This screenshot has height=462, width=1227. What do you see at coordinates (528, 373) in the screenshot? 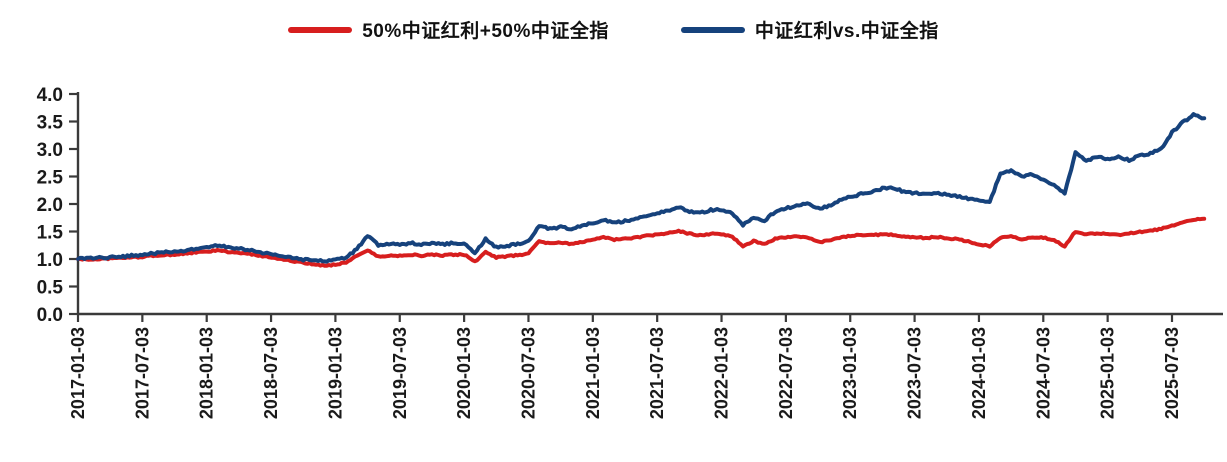
I see `svg-text: 2020-07-03` at bounding box center [528, 373].